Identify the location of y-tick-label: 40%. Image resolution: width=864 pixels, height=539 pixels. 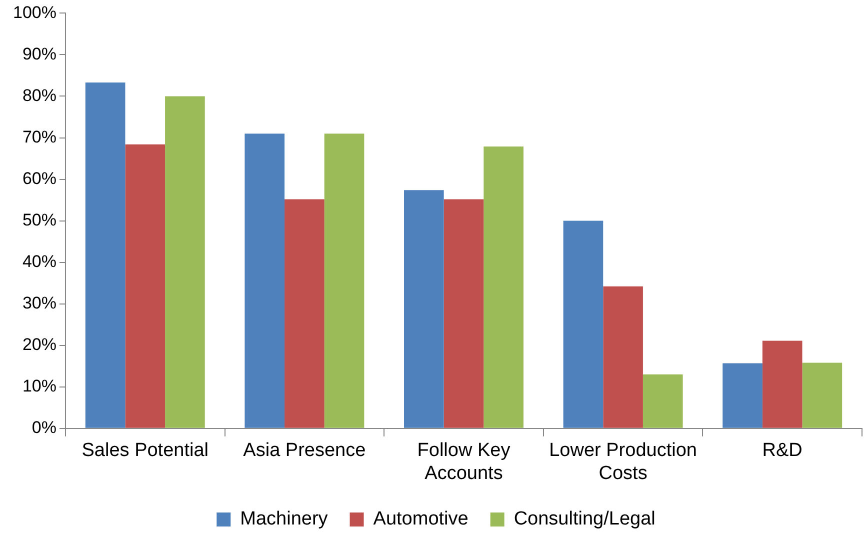
(39, 262).